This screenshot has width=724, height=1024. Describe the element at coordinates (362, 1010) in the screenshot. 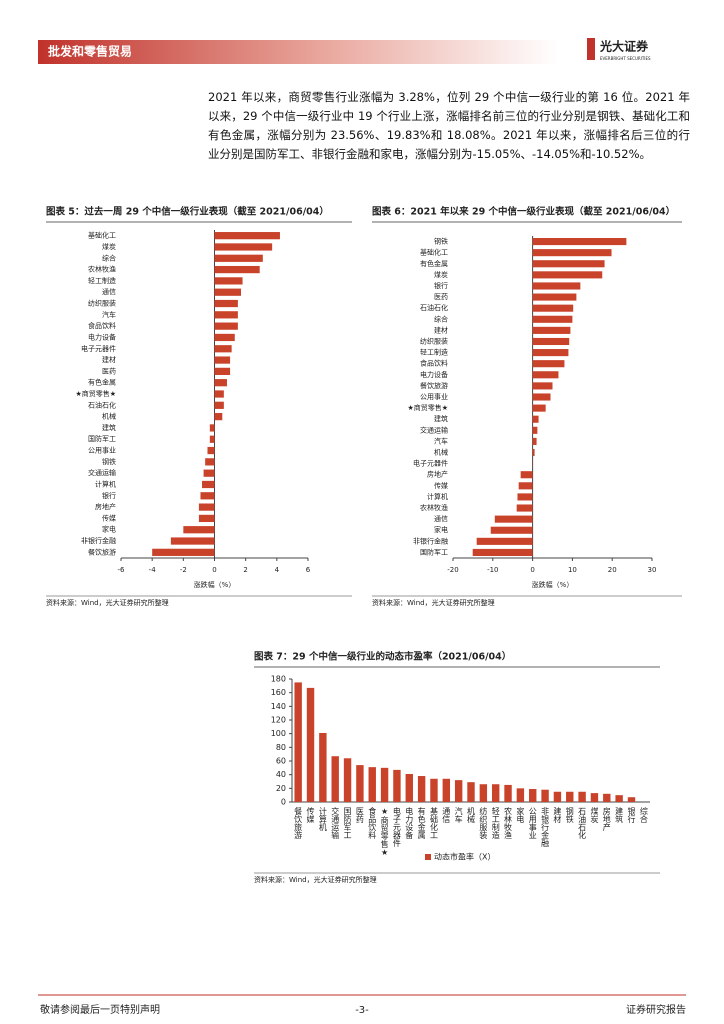

I see `footer-page: -3-` at that location.